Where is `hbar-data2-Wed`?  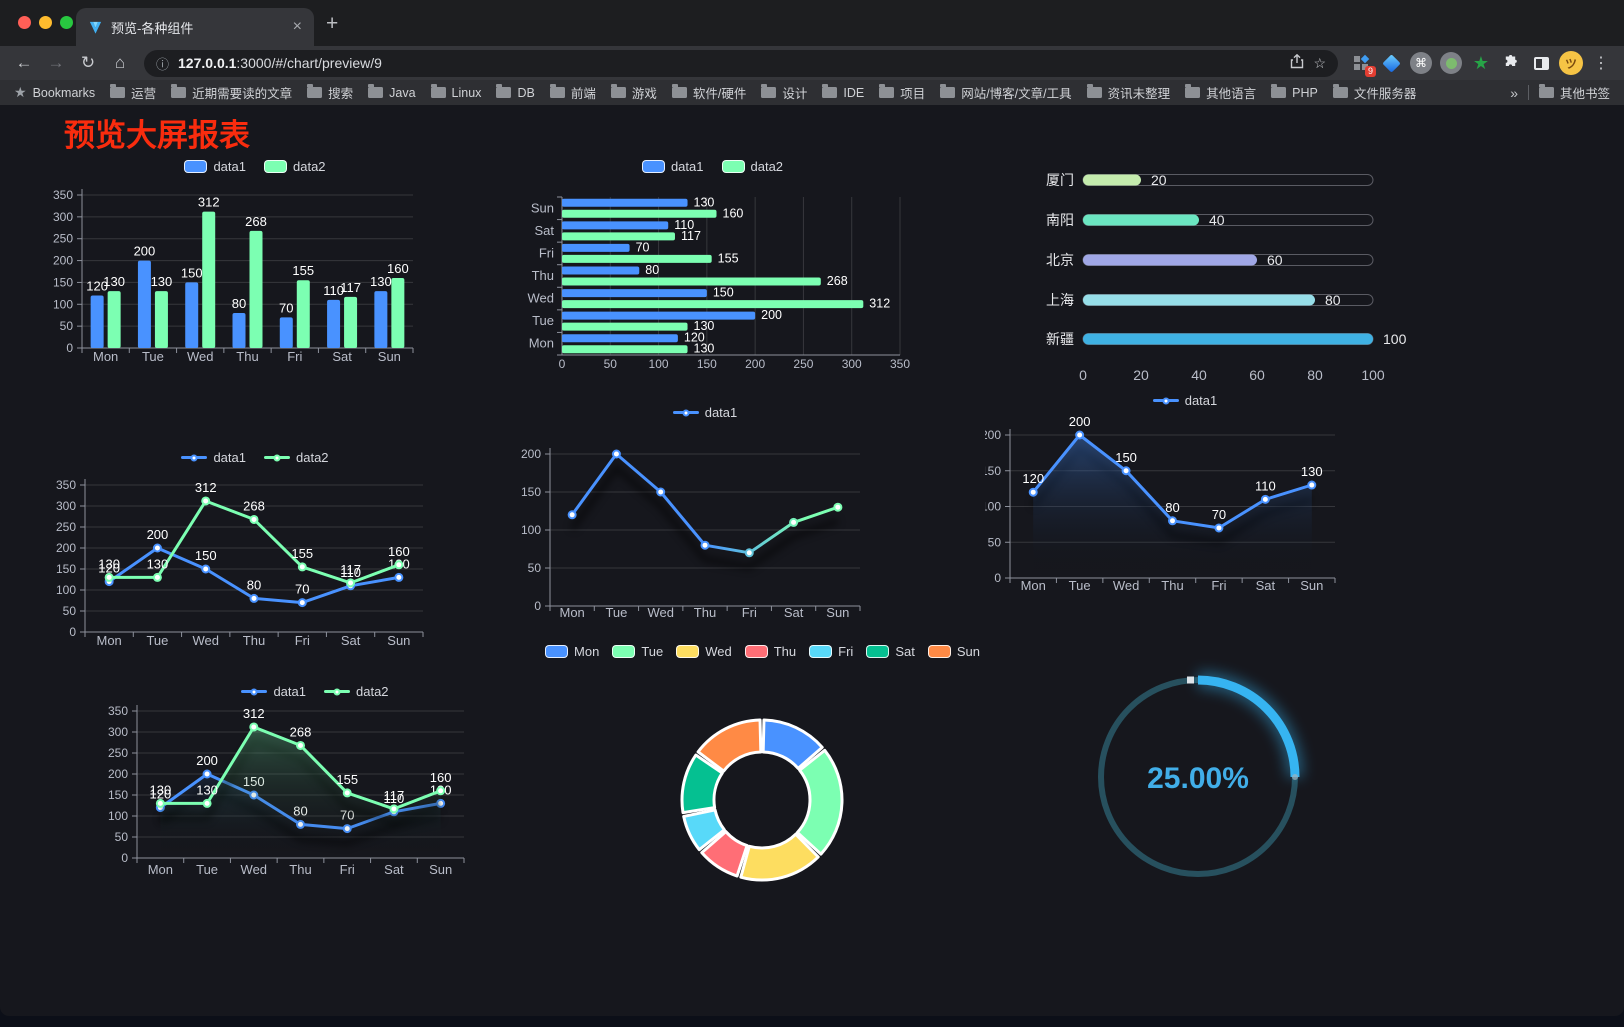 hbar-data2-Wed is located at coordinates (713, 304).